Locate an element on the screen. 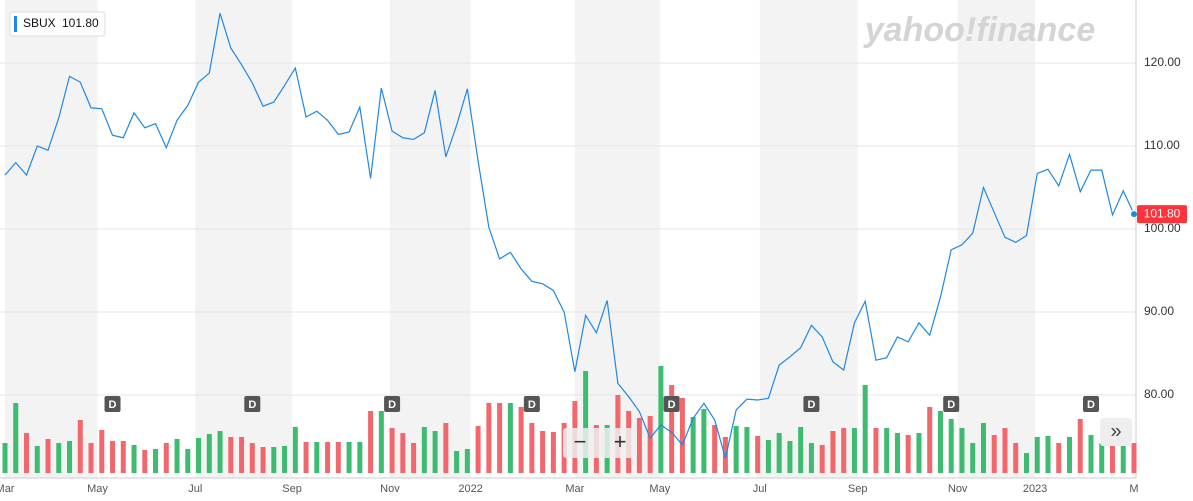 This screenshot has width=1193, height=501. last-price-label: 101.80 is located at coordinates (1162, 213).